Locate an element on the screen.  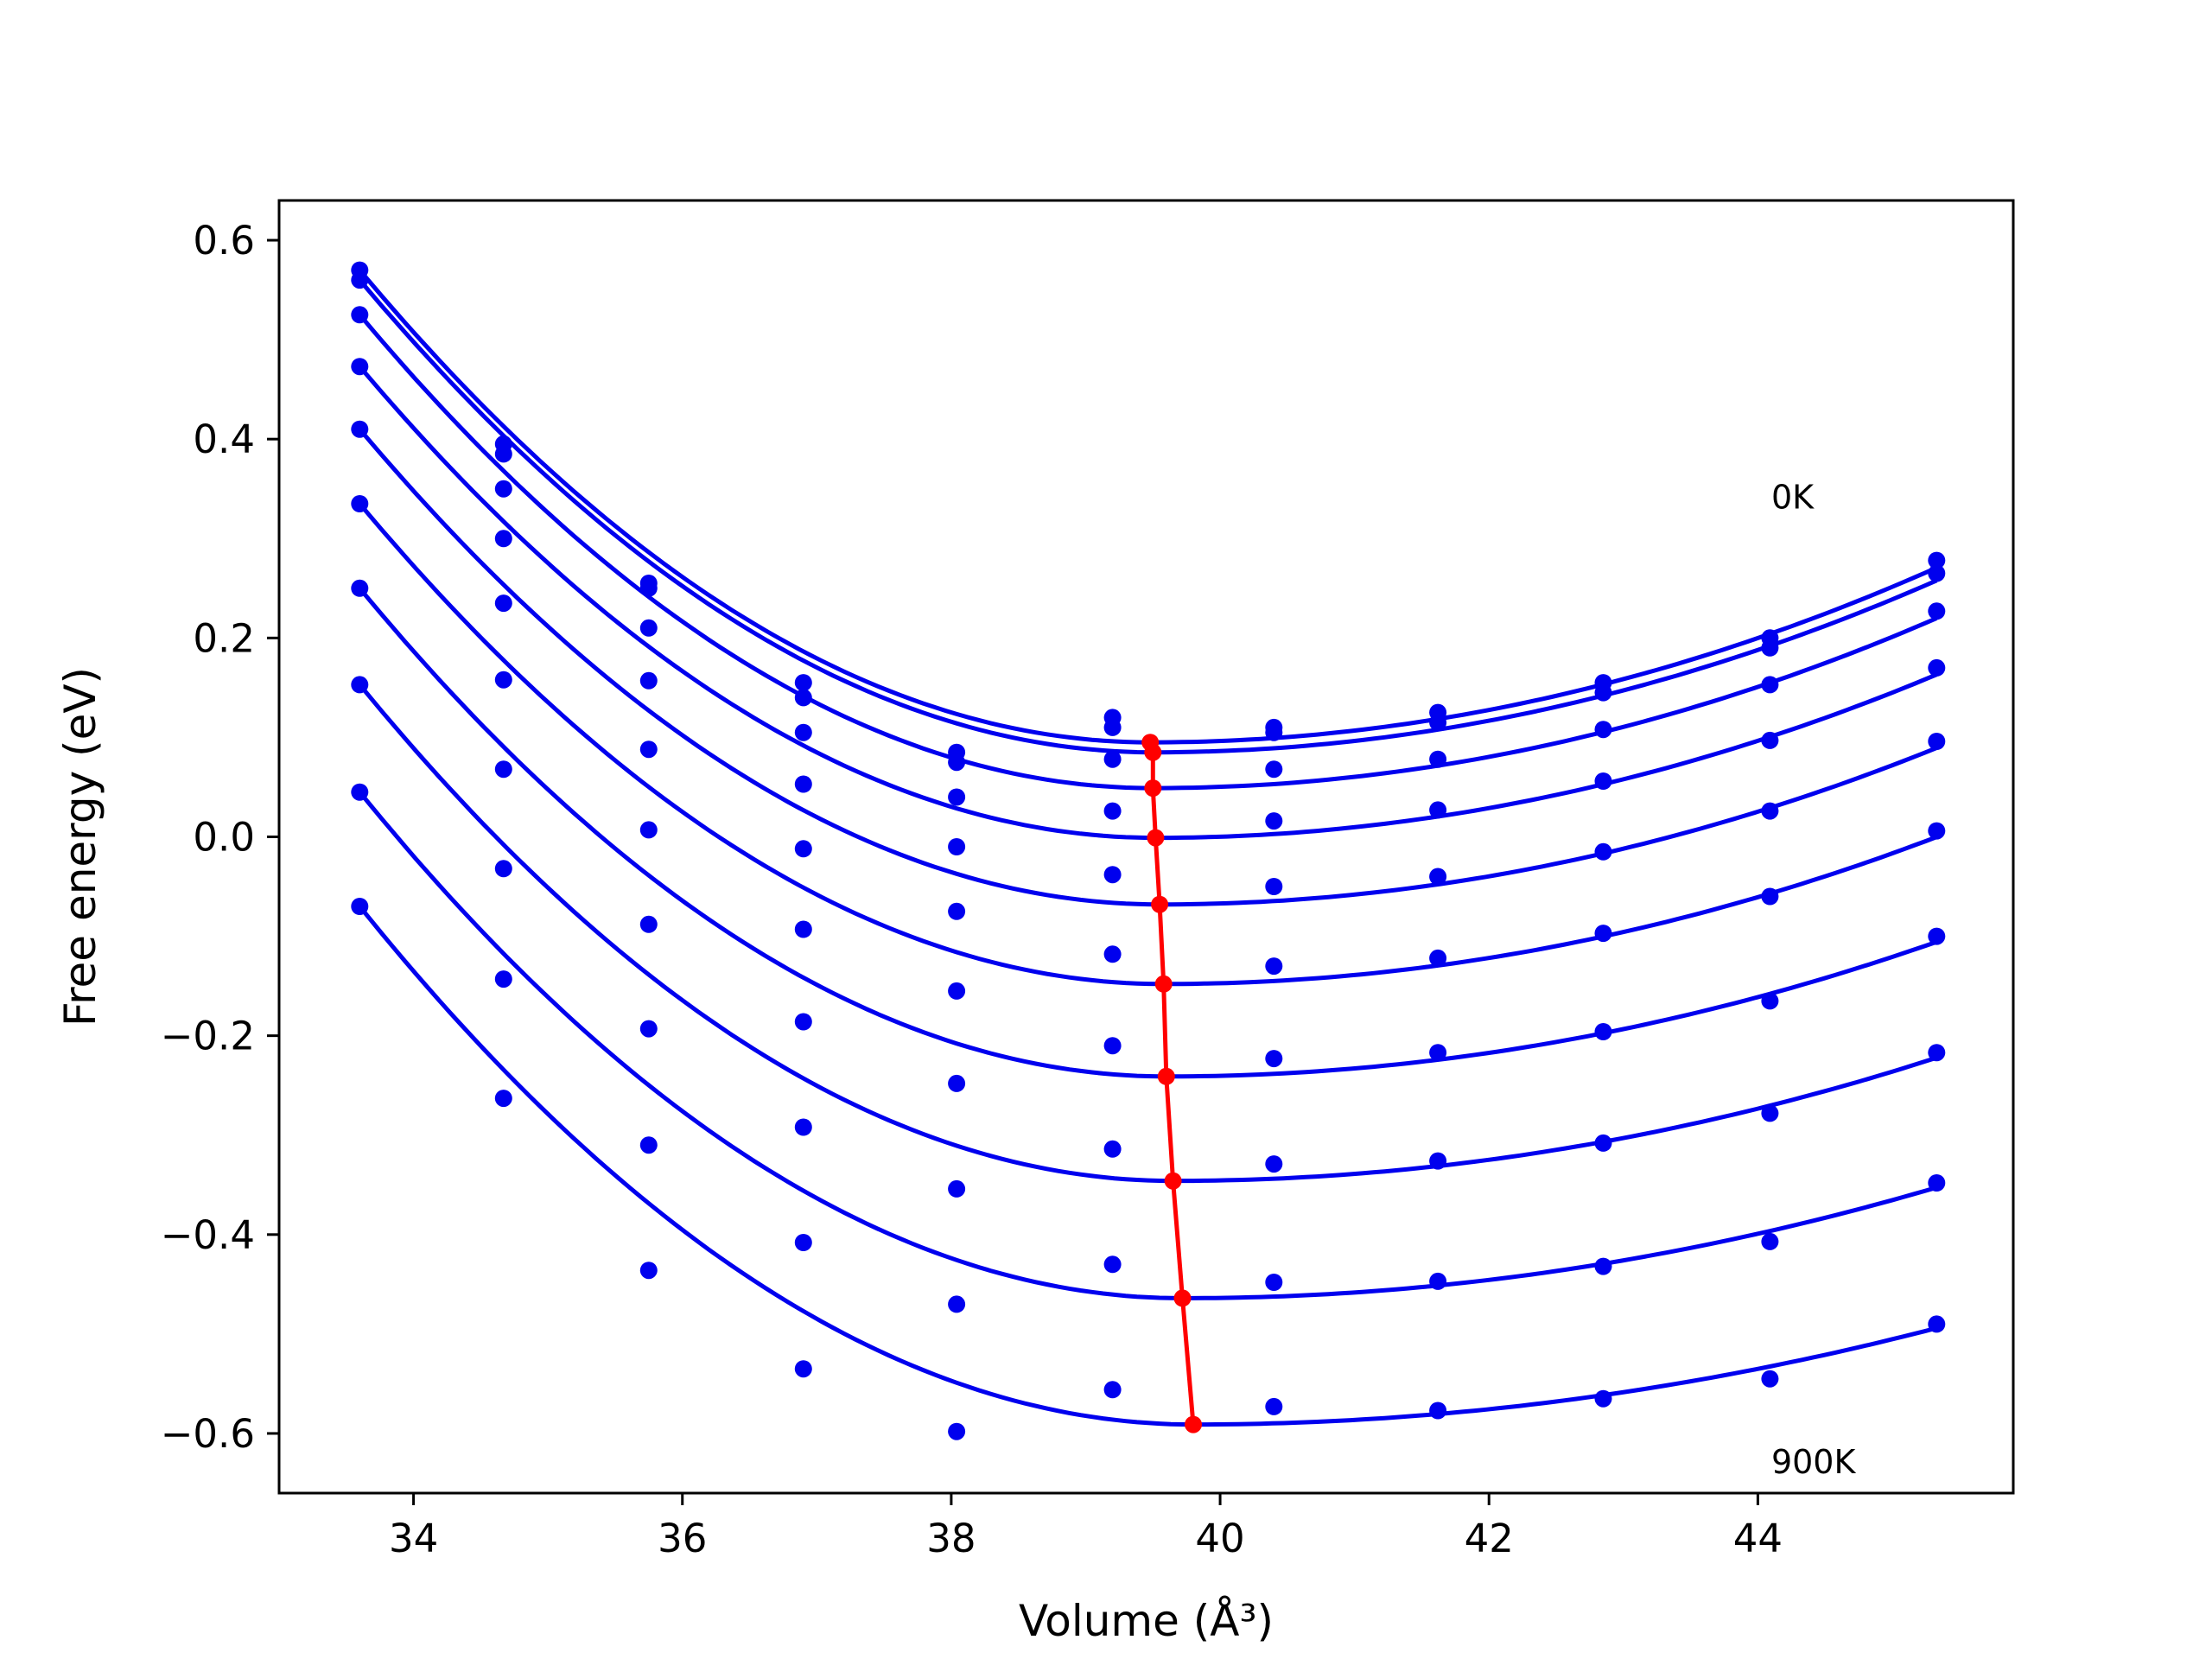
annotation-label: 0K is located at coordinates (1793, 498).